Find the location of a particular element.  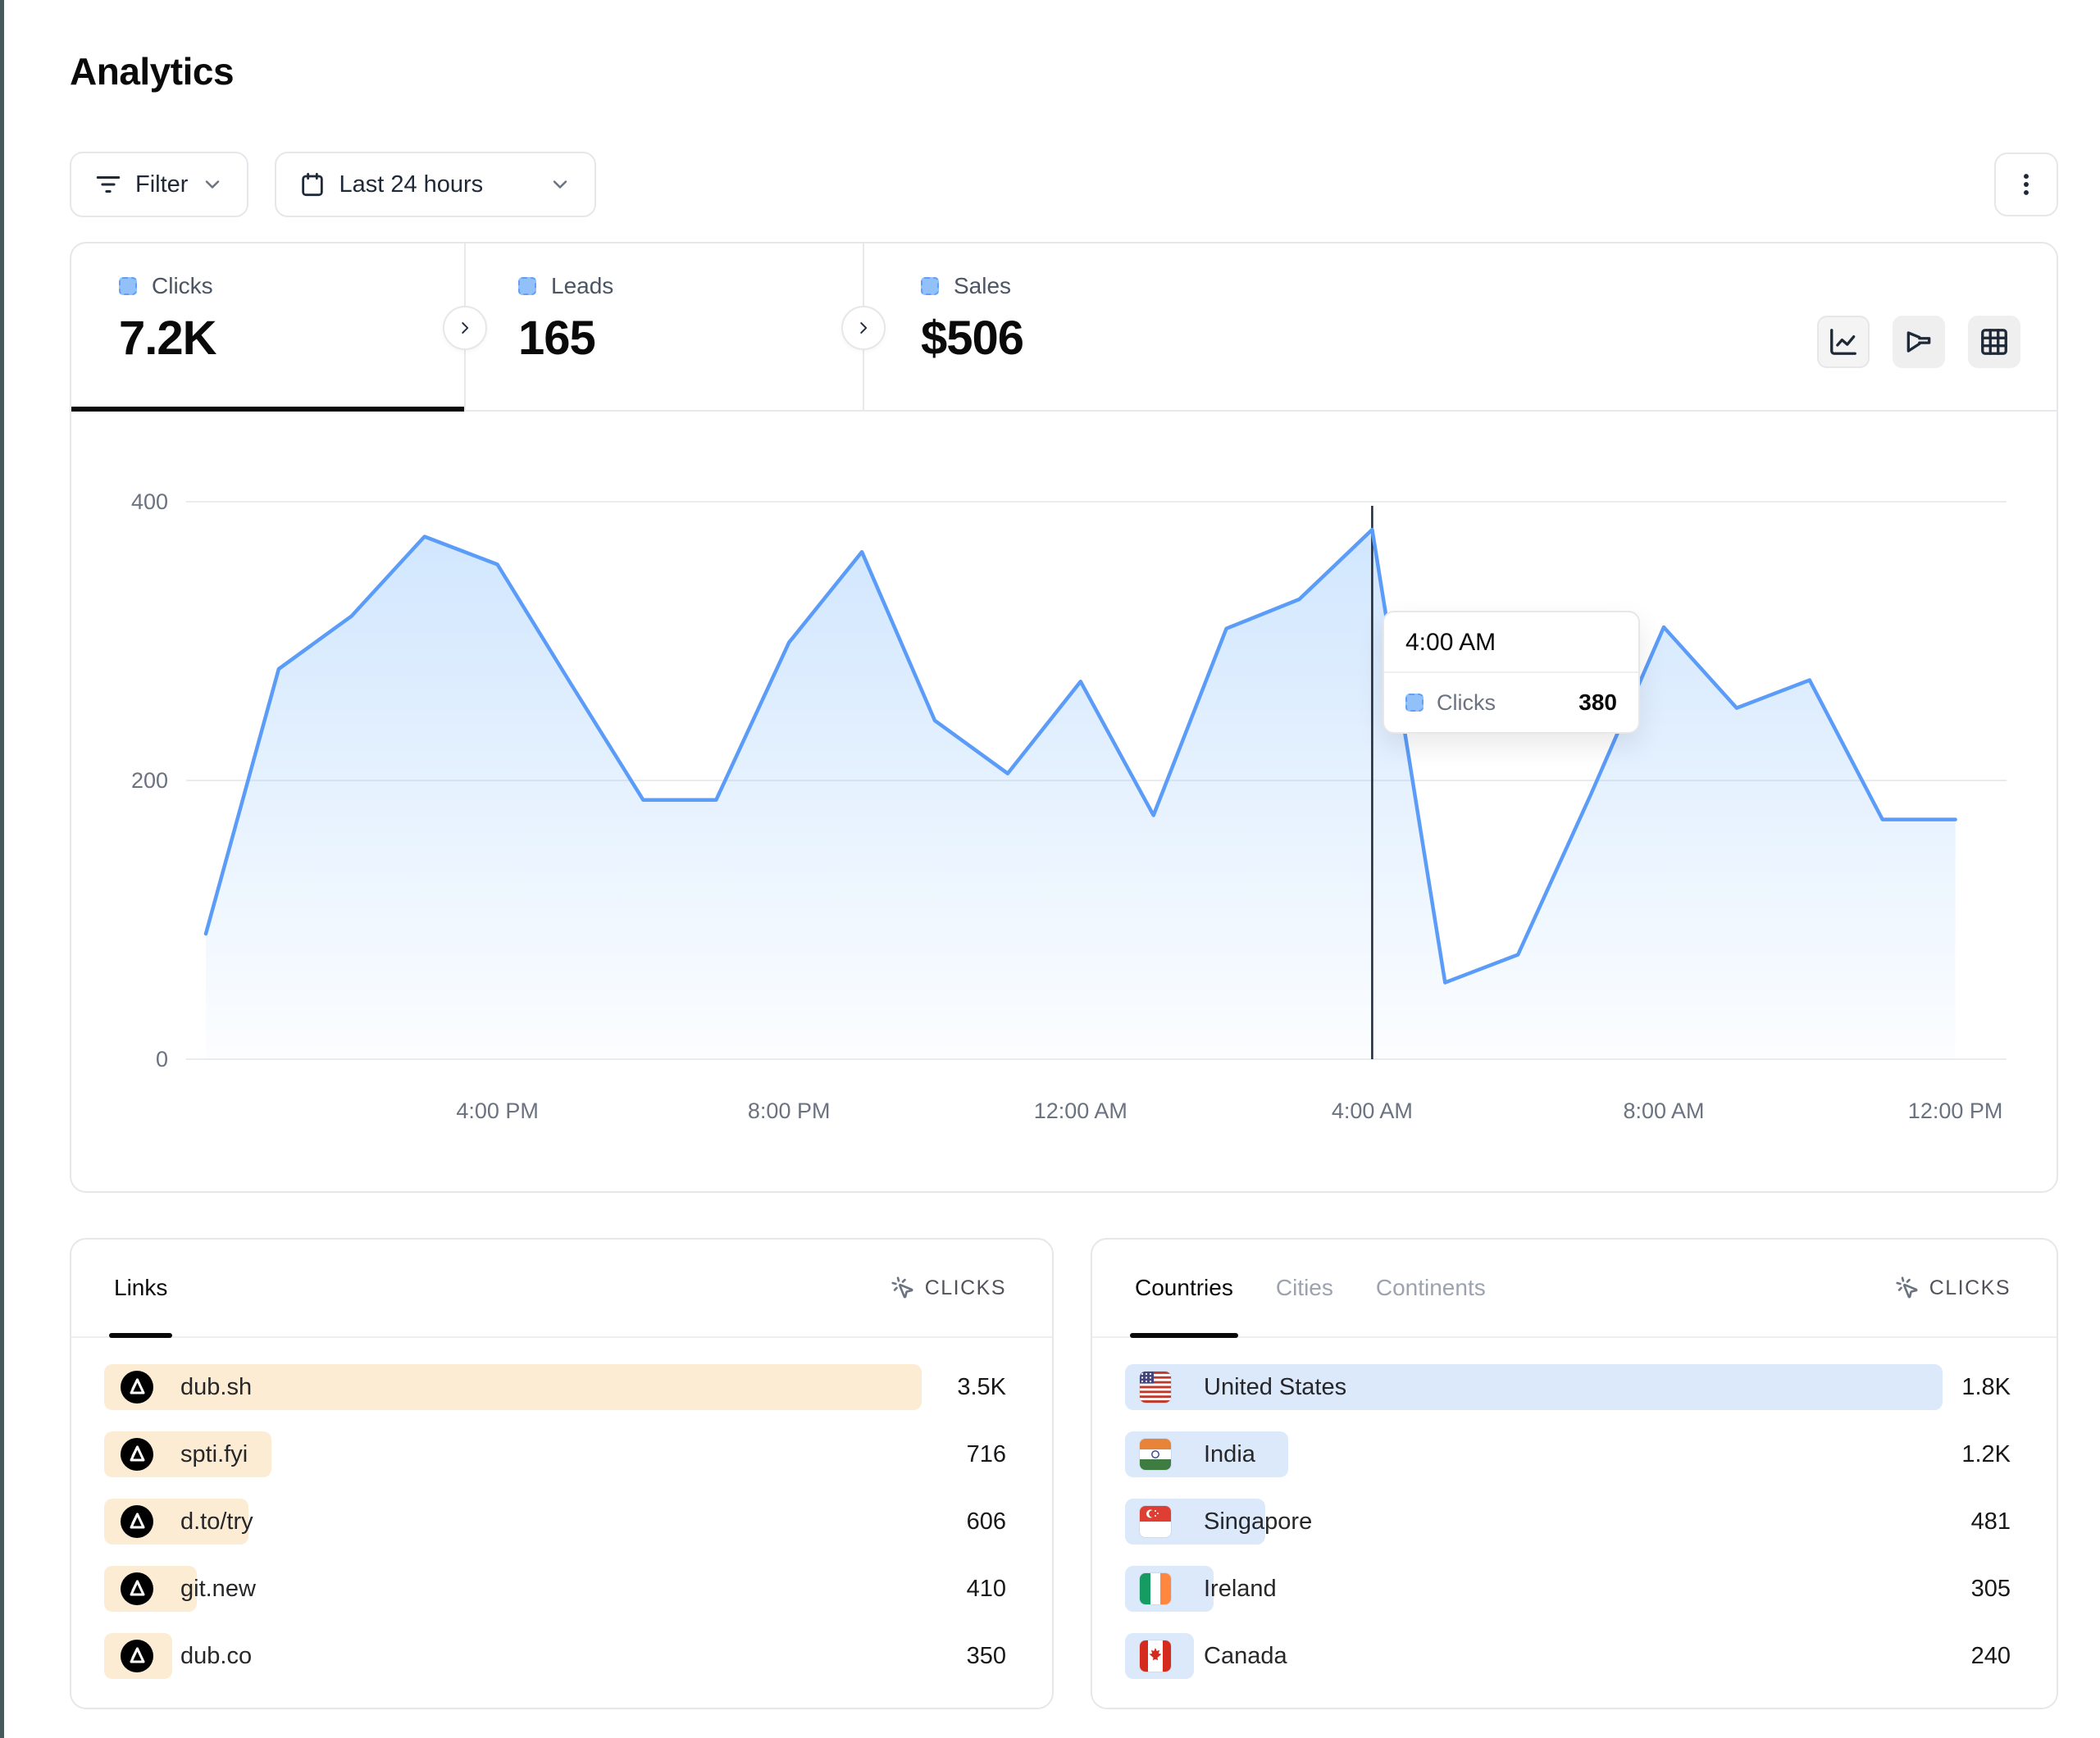

tab-links: Links is located at coordinates (140, 1289).